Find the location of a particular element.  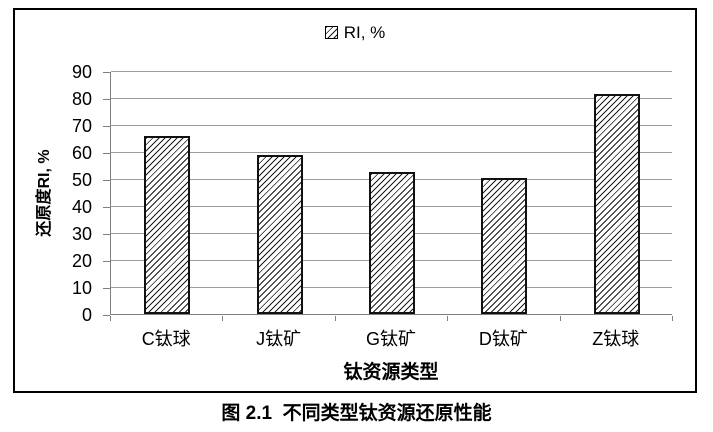

y-tick-label: 50 is located at coordinates (81, 180).